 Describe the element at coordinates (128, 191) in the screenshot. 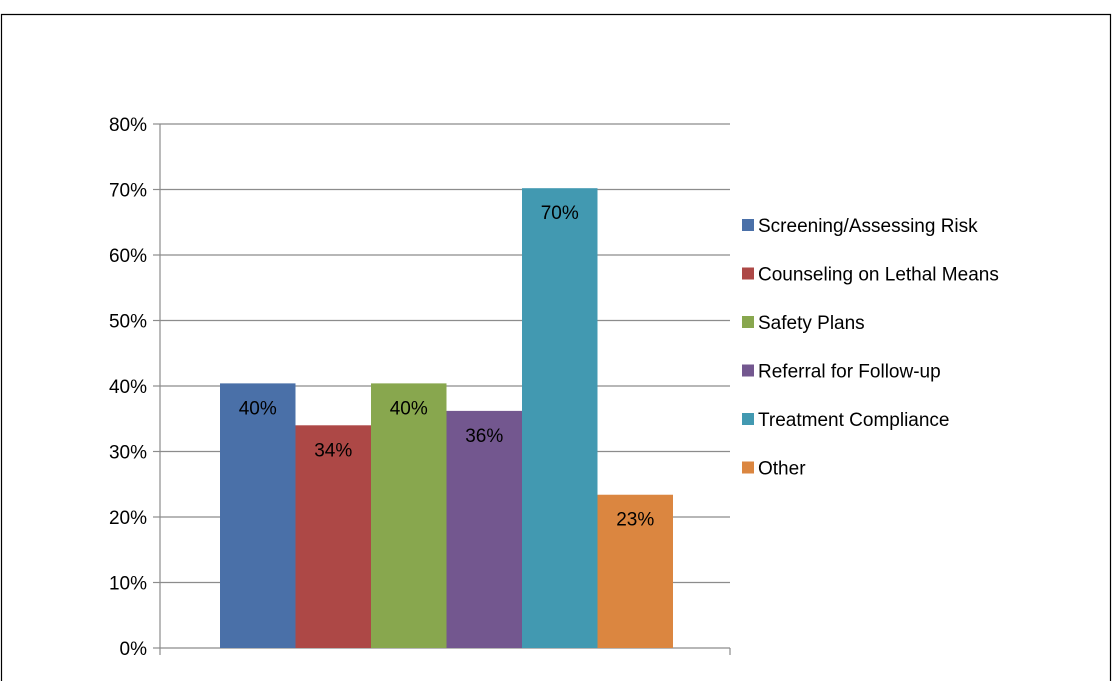

I see `y-tick-label: 70%` at that location.